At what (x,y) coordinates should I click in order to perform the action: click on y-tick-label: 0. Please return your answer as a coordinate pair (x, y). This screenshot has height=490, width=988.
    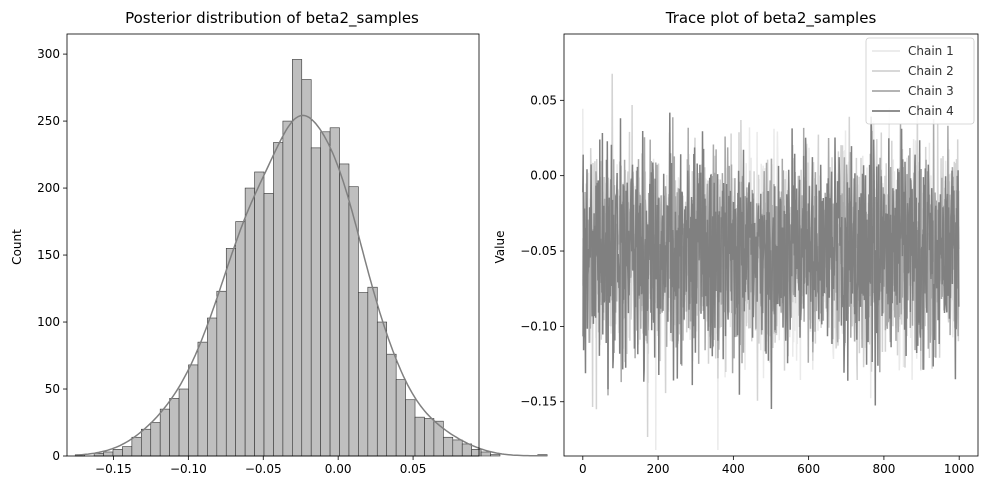
    Looking at the image, I should click on (56, 456).